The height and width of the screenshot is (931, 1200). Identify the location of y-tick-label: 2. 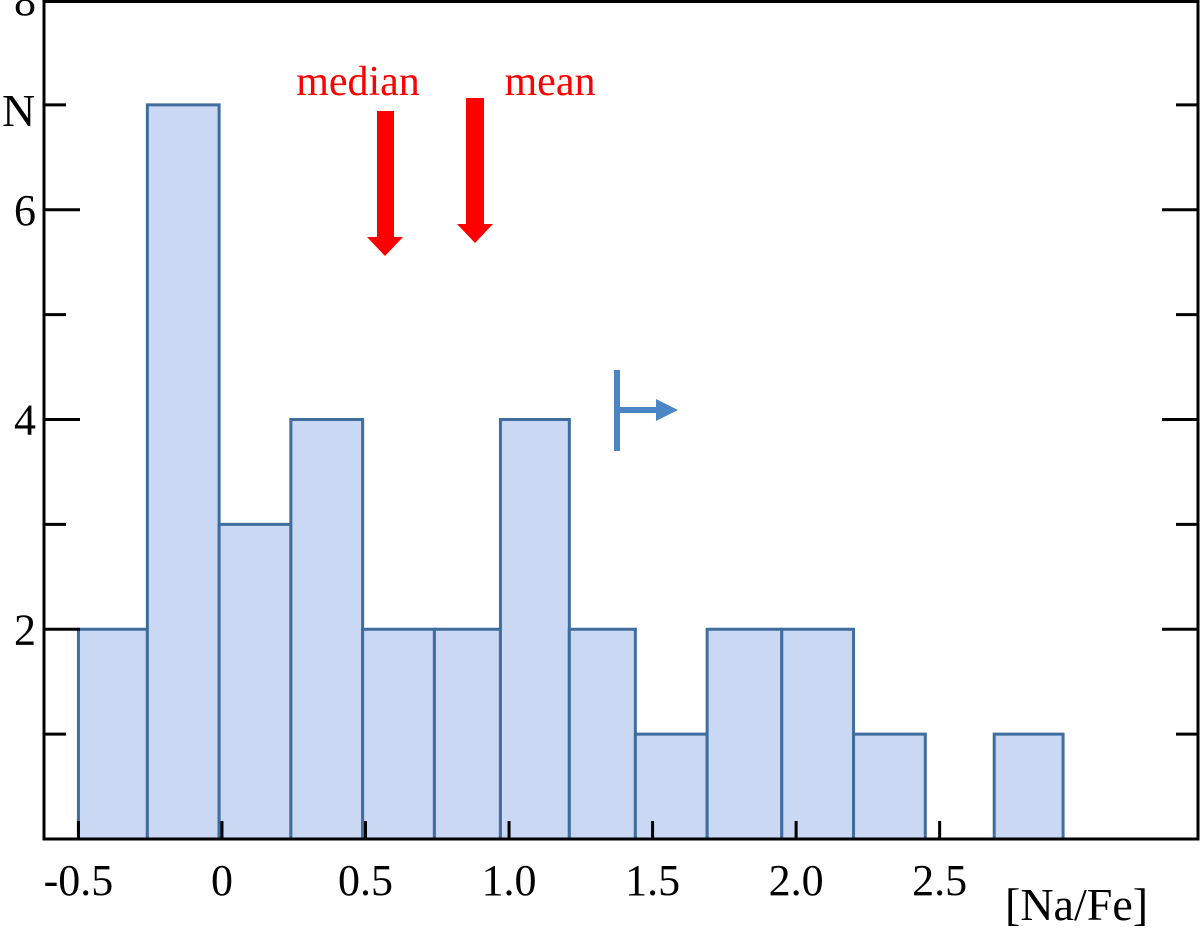
(25, 629).